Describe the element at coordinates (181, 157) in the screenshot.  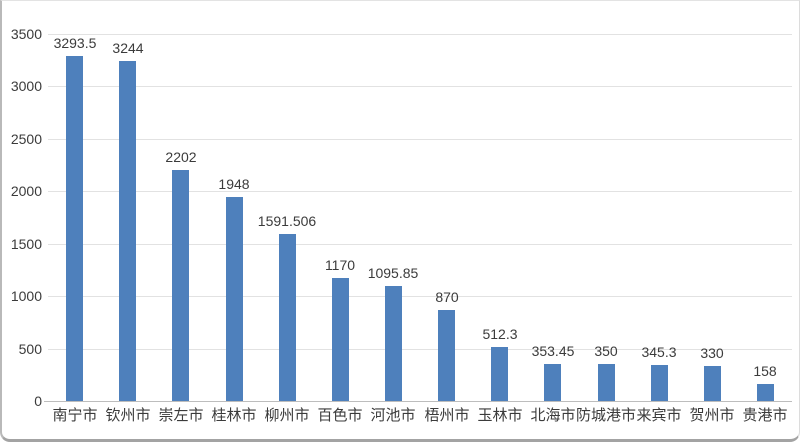
I see `bar-value-label: 2202` at that location.